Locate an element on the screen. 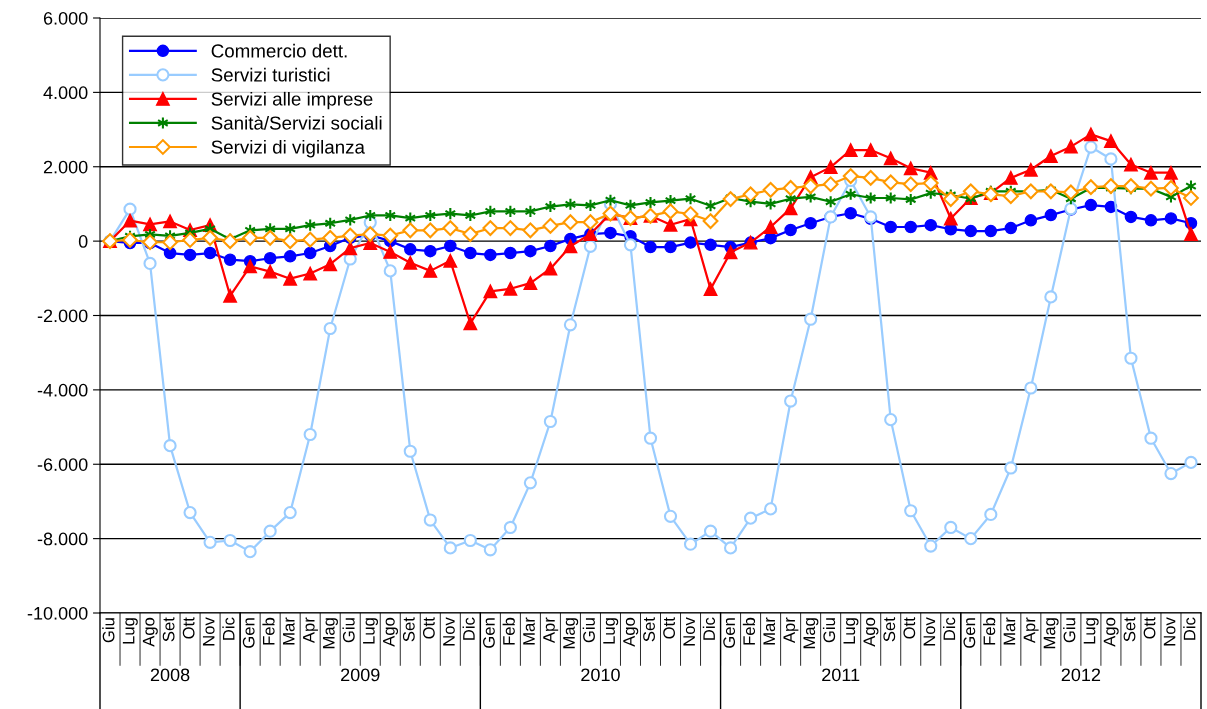  legend-label: Commercio dett. is located at coordinates (279, 50).